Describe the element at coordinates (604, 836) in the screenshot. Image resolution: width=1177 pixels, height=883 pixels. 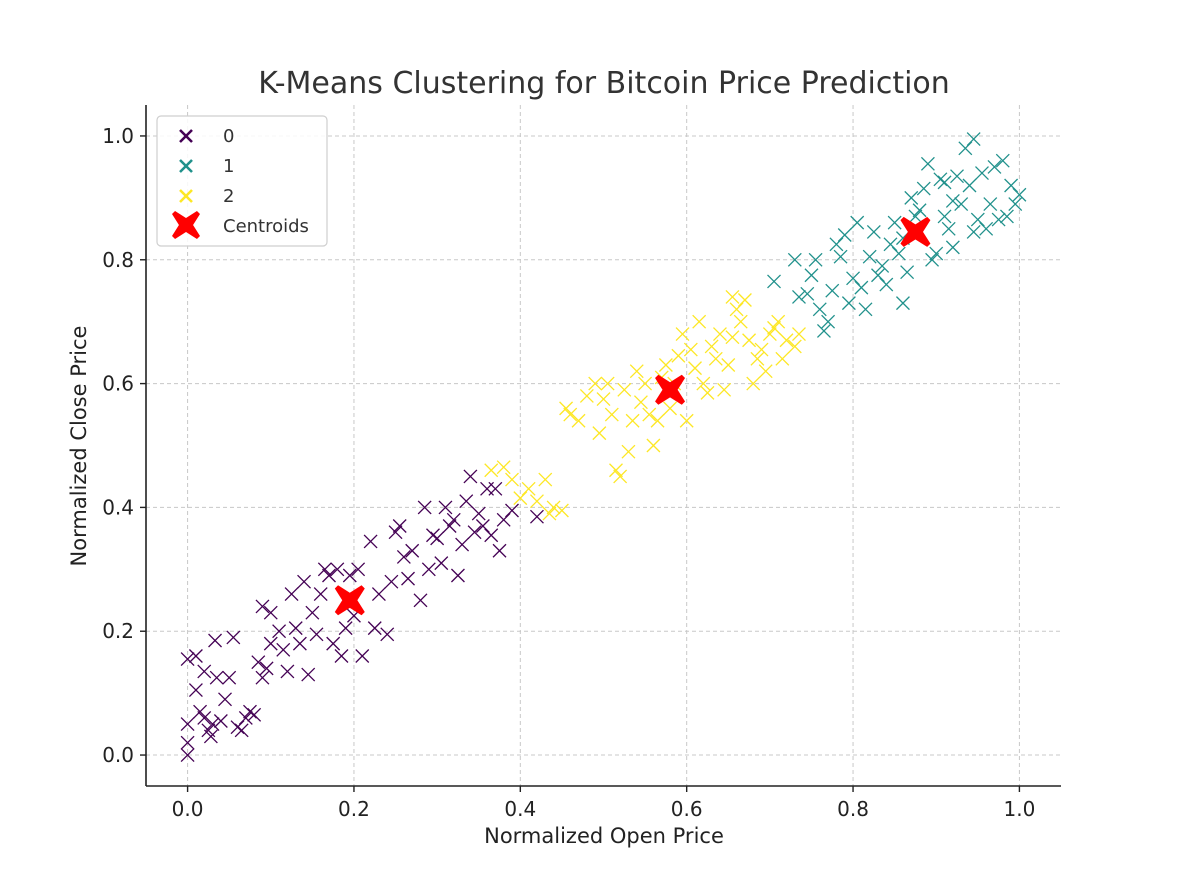
I see `x-axis-title: Normalized Open Price` at that location.